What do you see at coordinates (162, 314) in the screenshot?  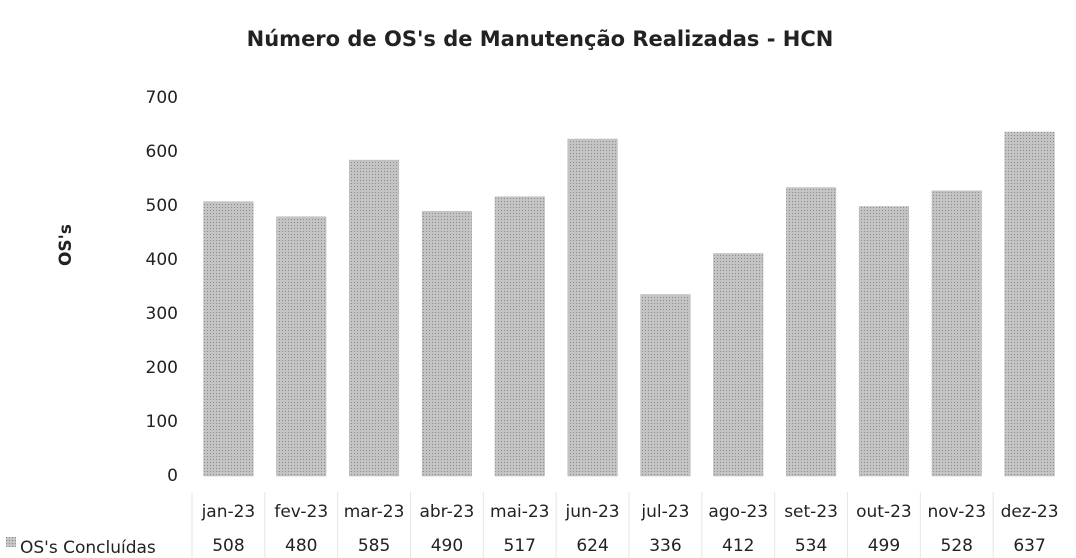 I see `y-tick-label: 300` at bounding box center [162, 314].